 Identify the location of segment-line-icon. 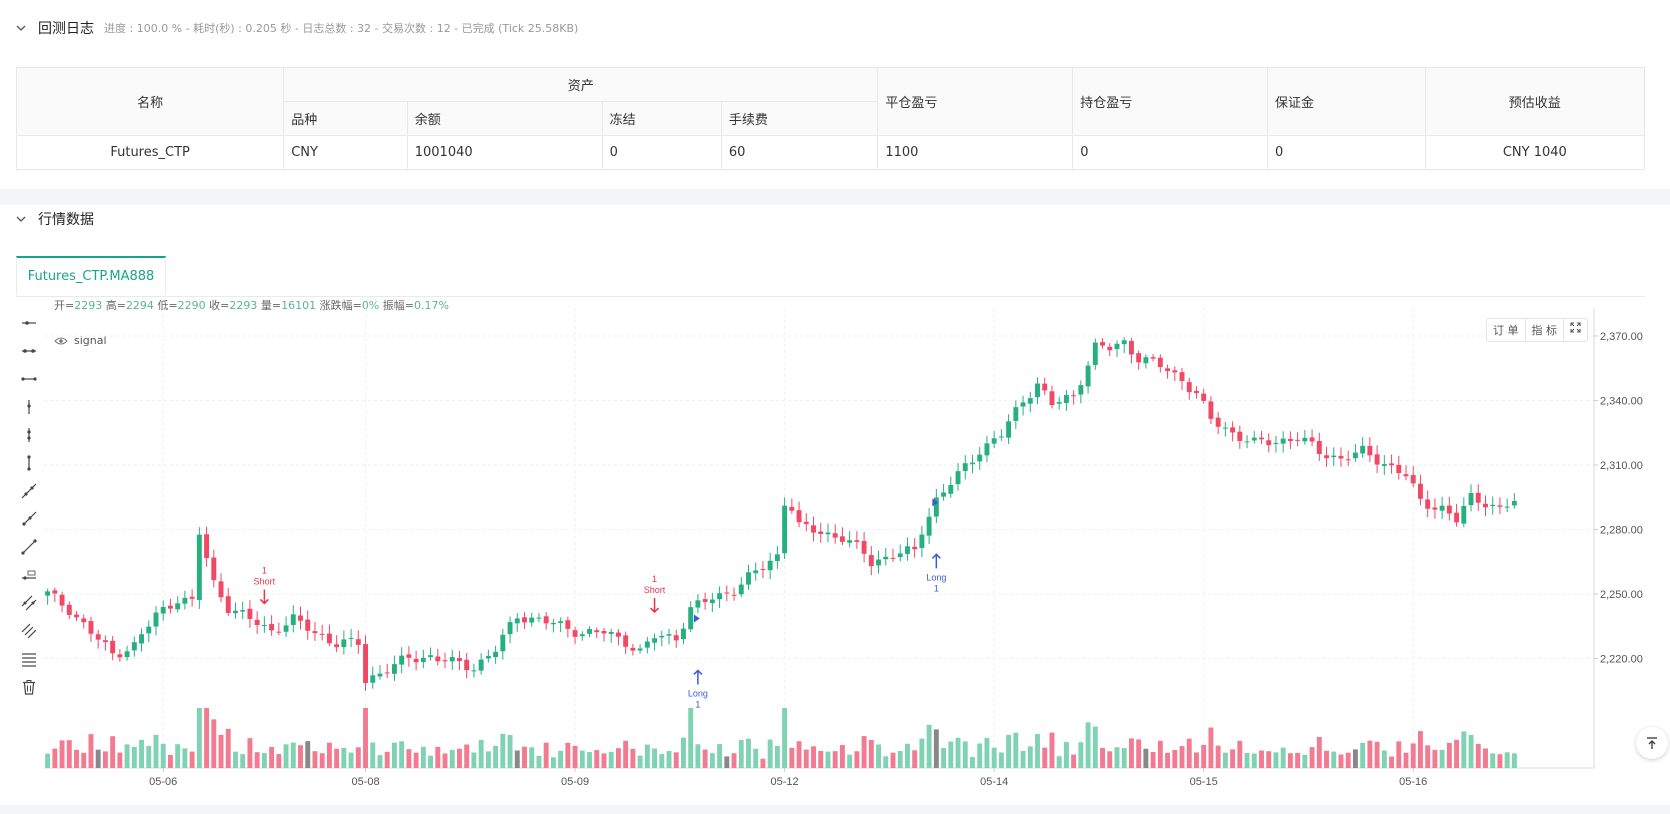
(29, 547).